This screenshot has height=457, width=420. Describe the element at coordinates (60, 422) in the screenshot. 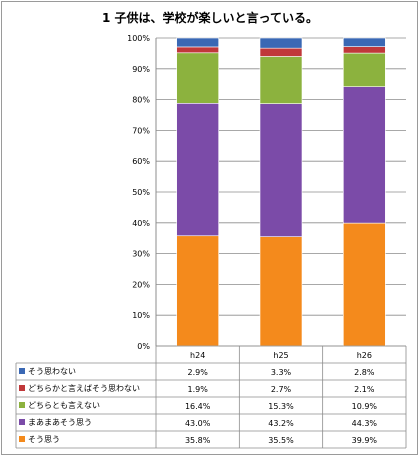

I see `legend-label: まあまあそう思う` at that location.